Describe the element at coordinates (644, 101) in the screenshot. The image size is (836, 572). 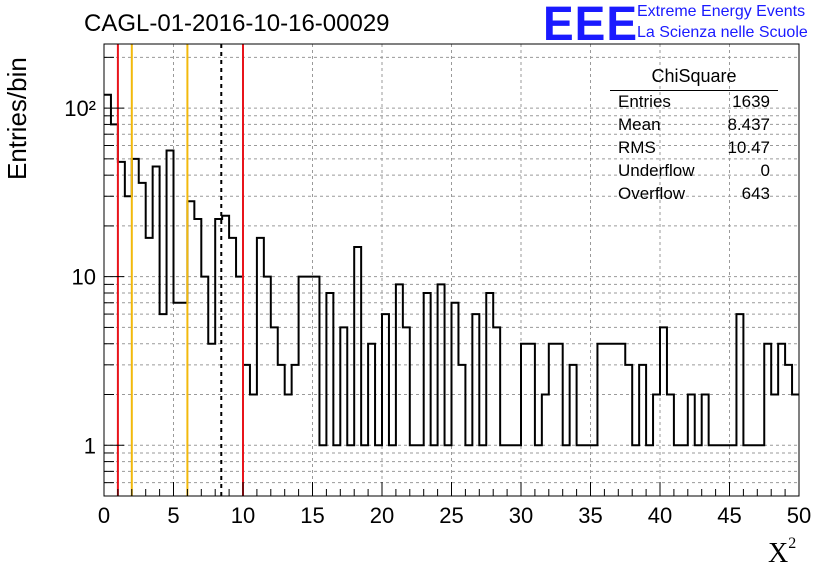
I see `stat-name: Entries` at that location.